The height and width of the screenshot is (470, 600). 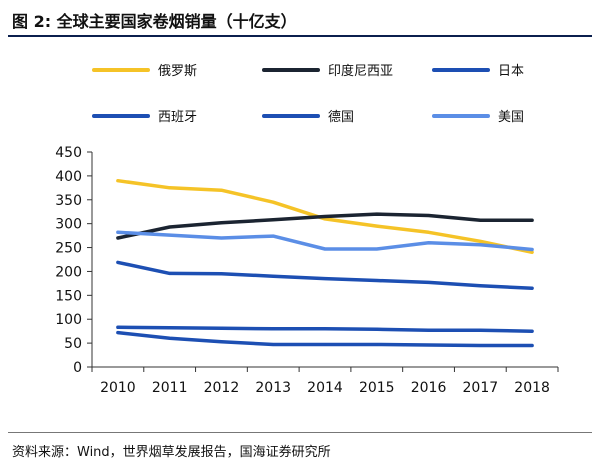 What do you see at coordinates (68, 177) in the screenshot?
I see `y-tick-label: 400` at bounding box center [68, 177].